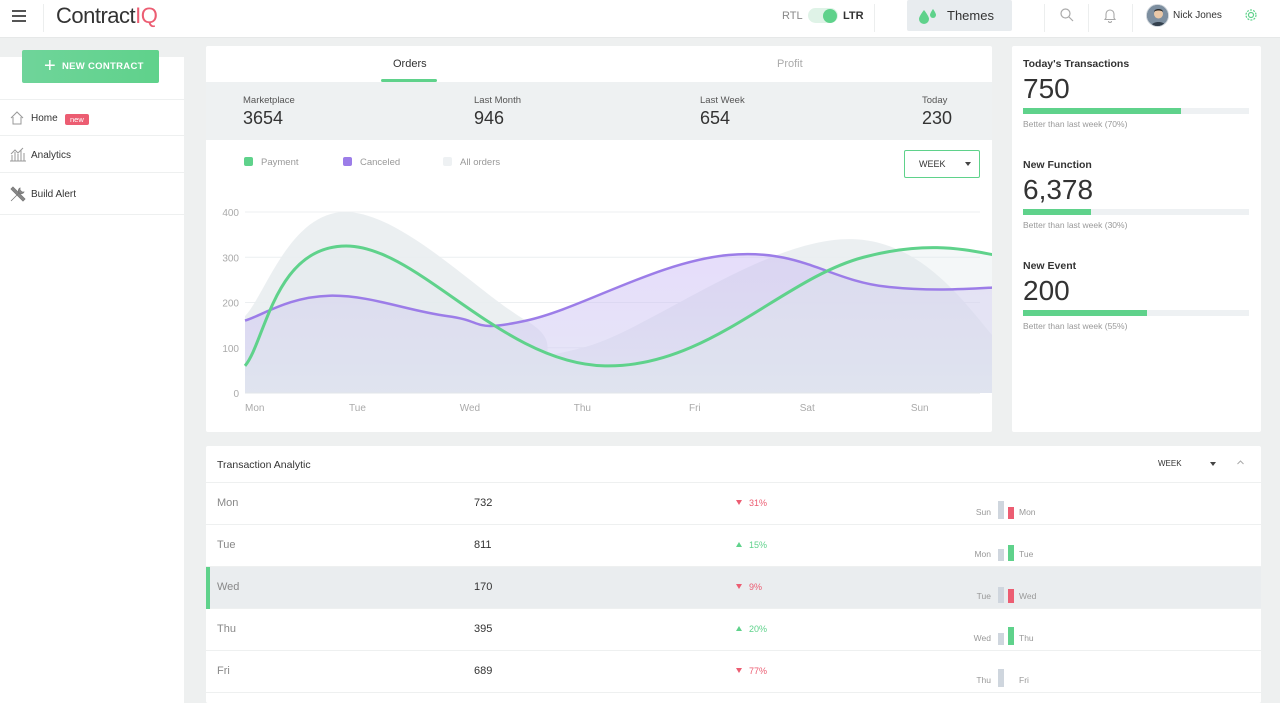  Describe the element at coordinates (263, 118) in the screenshot. I see `stat-value: 3654` at that location.